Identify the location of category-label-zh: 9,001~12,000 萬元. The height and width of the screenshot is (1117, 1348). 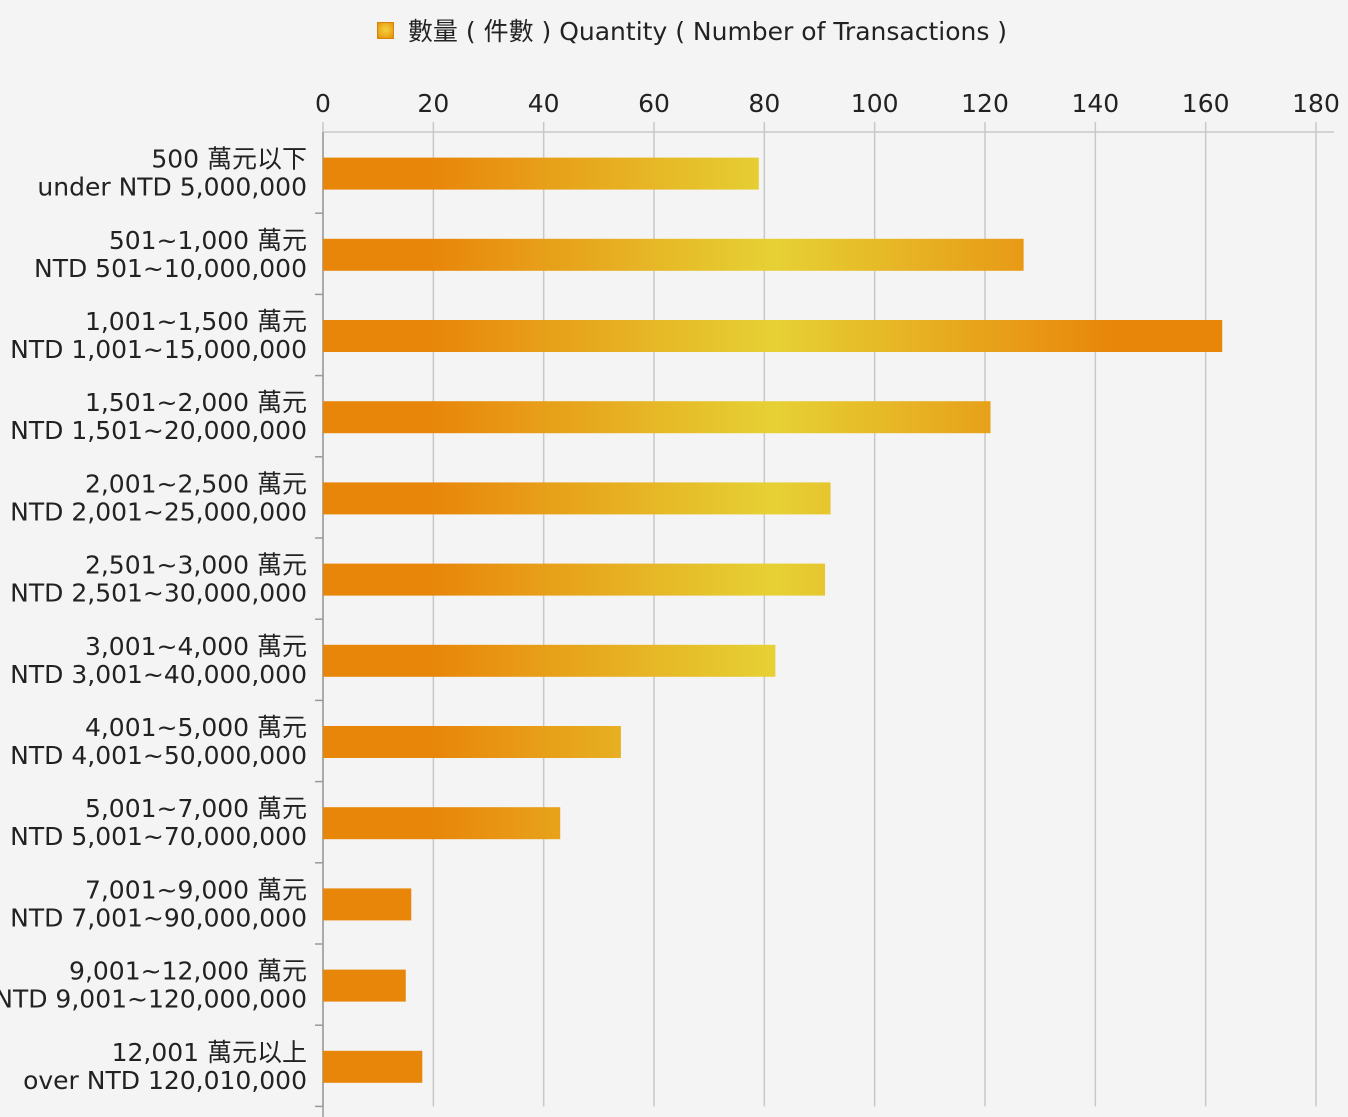
(188, 971).